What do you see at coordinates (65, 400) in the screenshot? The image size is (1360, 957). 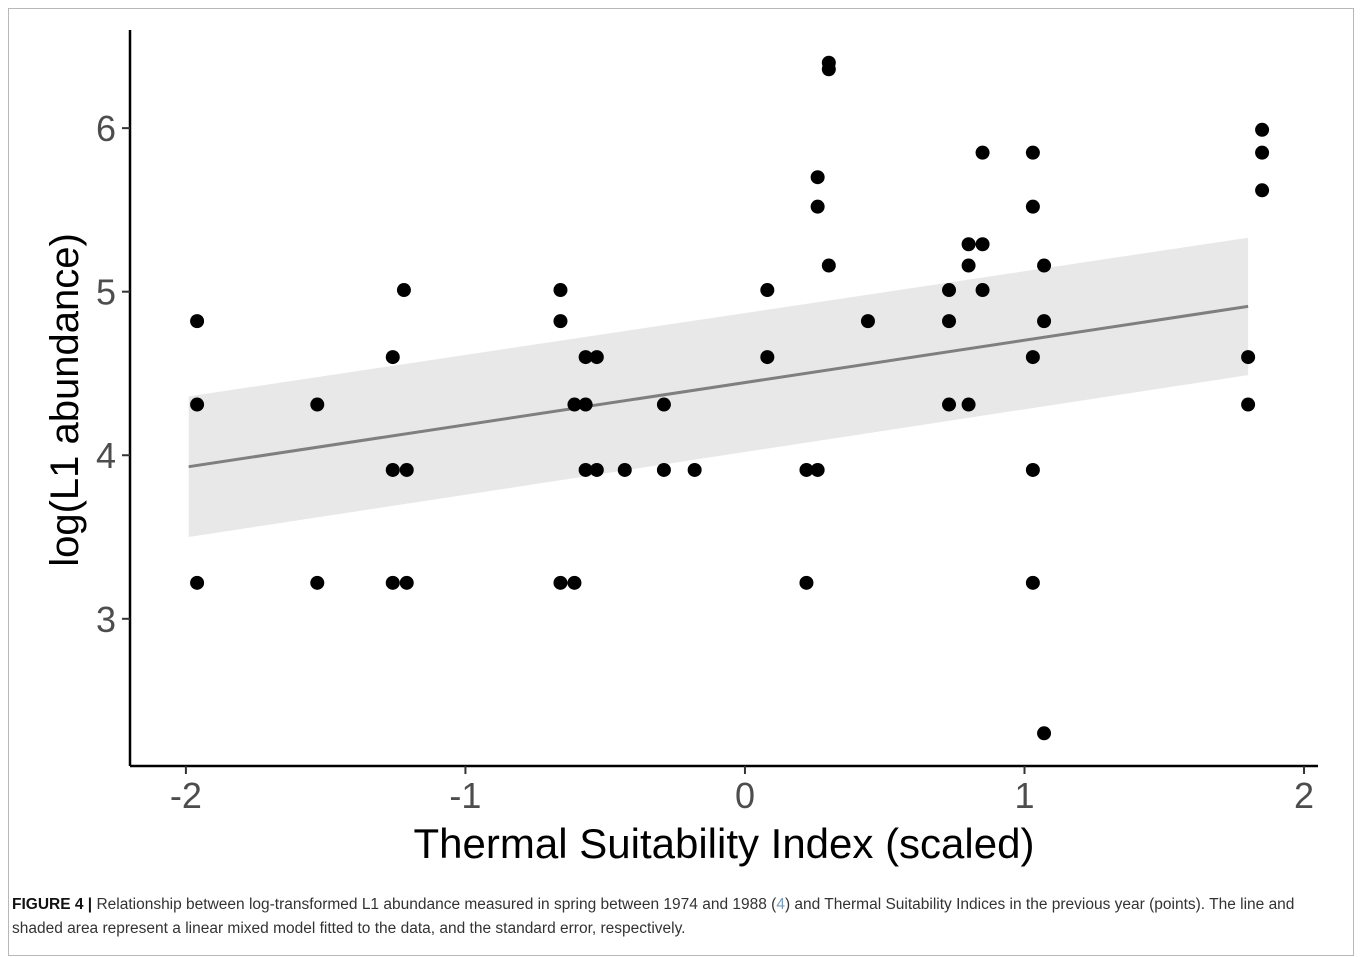 I see `y-axis-label: log(L1 abundance)` at bounding box center [65, 400].